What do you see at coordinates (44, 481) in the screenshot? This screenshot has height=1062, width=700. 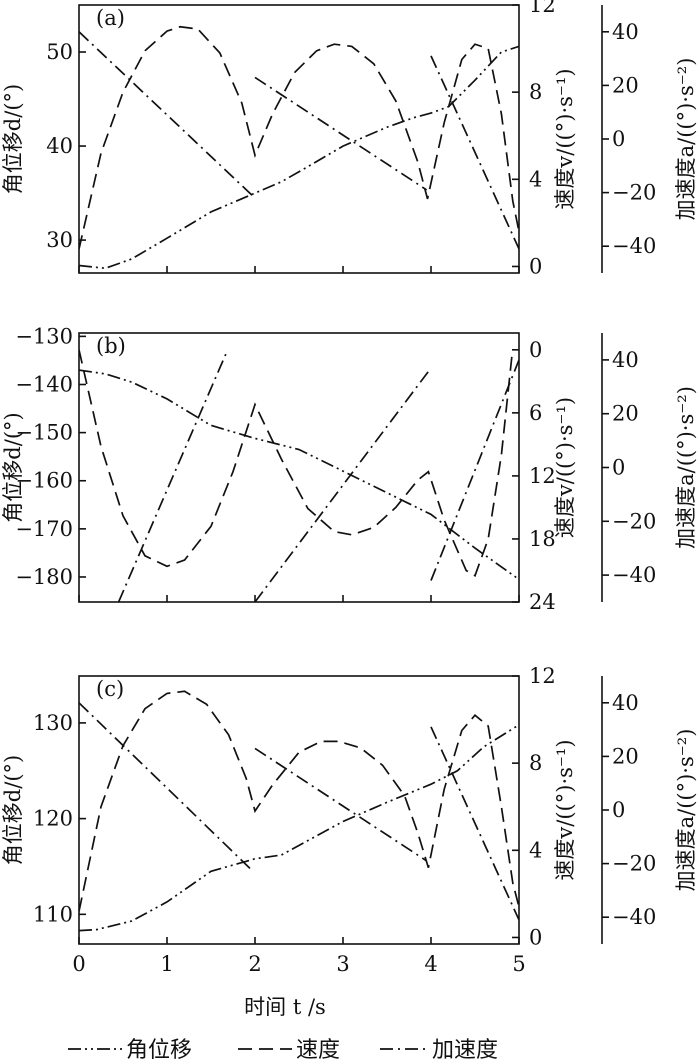 I see `left-y-tick-label: −160` at bounding box center [44, 481].